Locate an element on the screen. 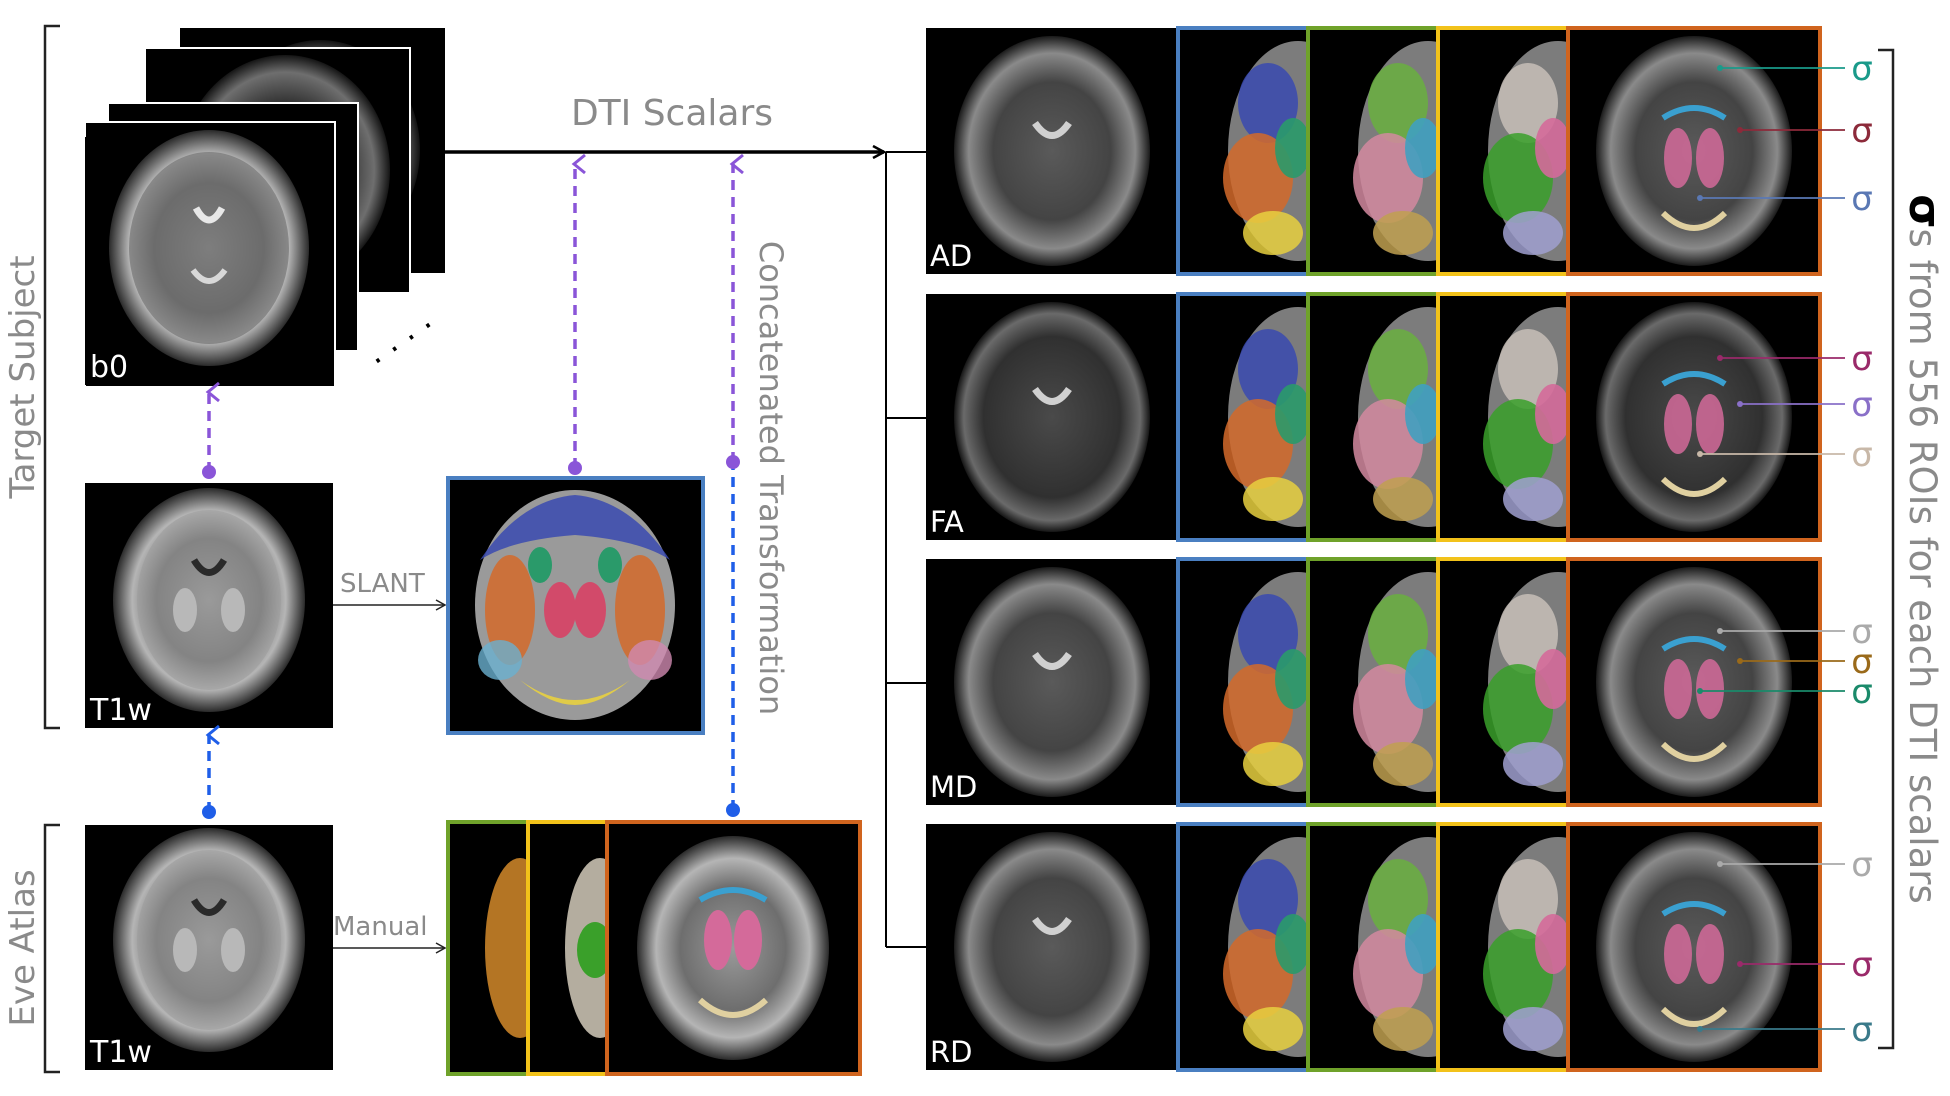  b0-label: b0 is located at coordinates (109, 367).